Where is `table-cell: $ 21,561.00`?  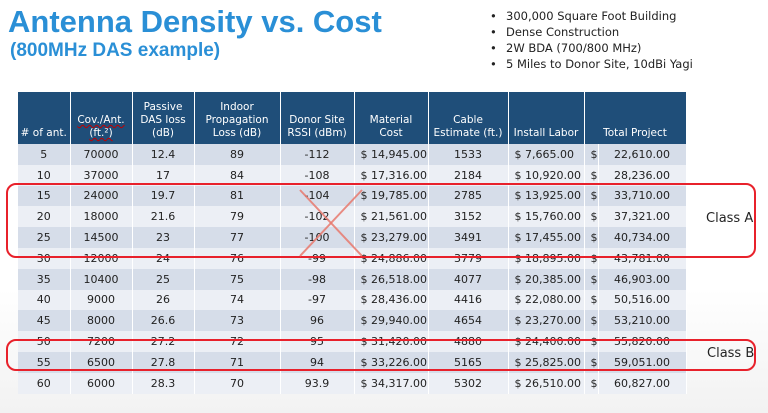 table-cell: $ 21,561.00 is located at coordinates (391, 217).